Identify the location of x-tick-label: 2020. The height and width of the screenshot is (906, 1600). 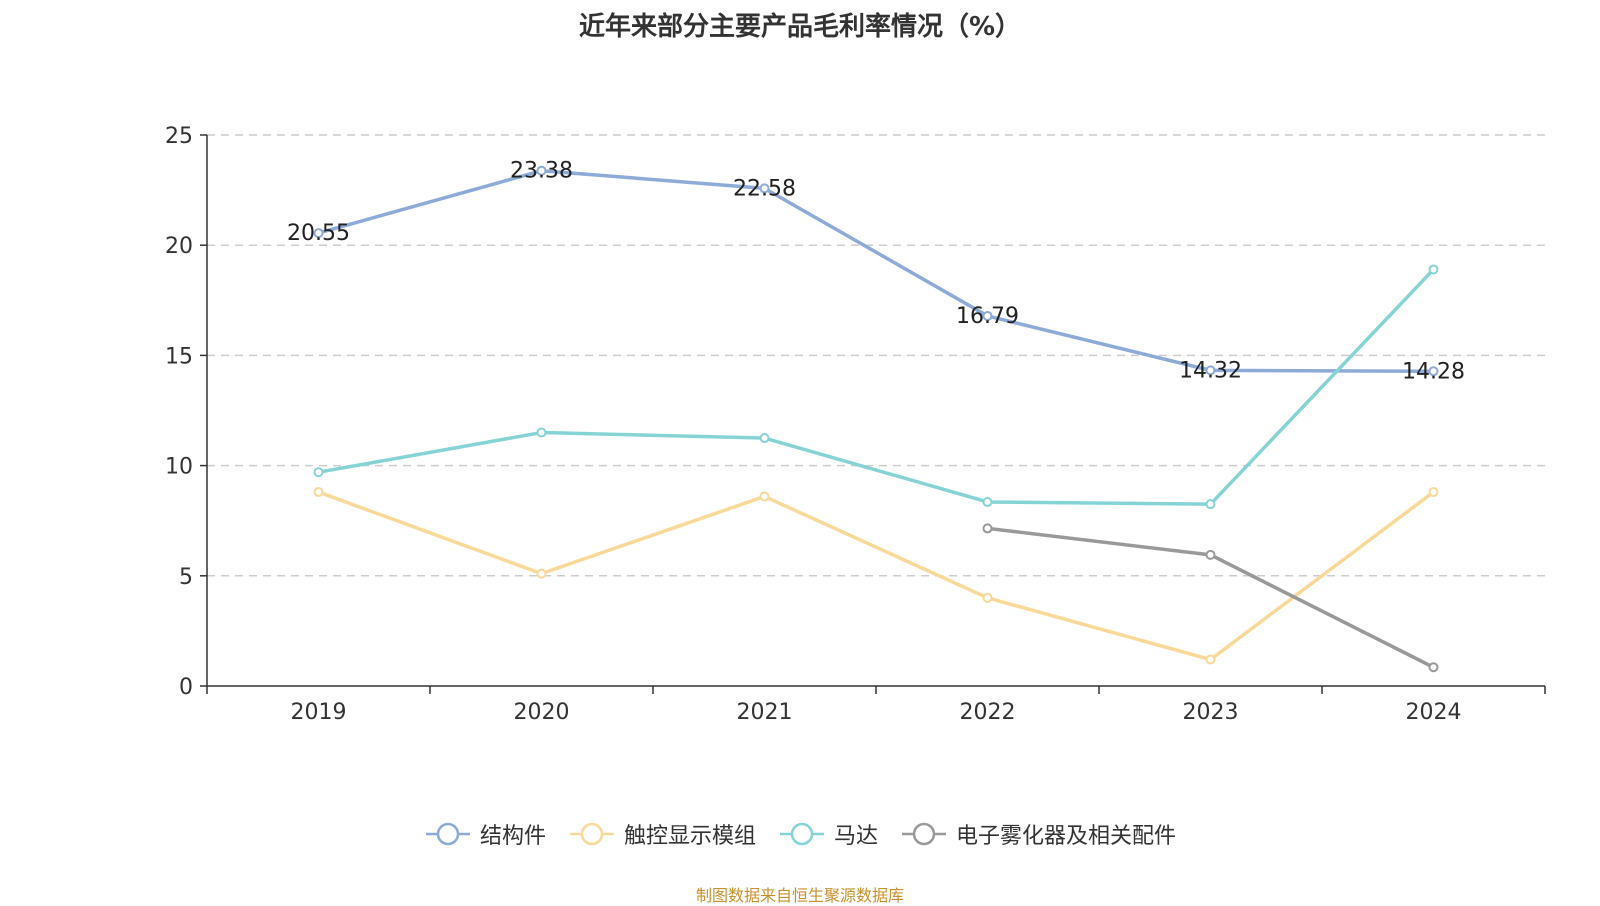
(542, 712).